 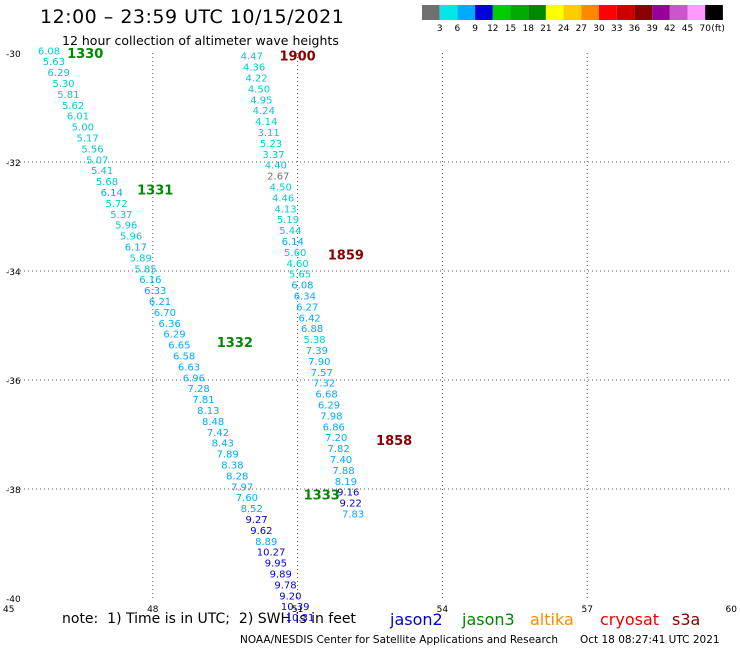 What do you see at coordinates (247, 498) in the screenshot?
I see `swh-value-jason3: 7.60` at bounding box center [247, 498].